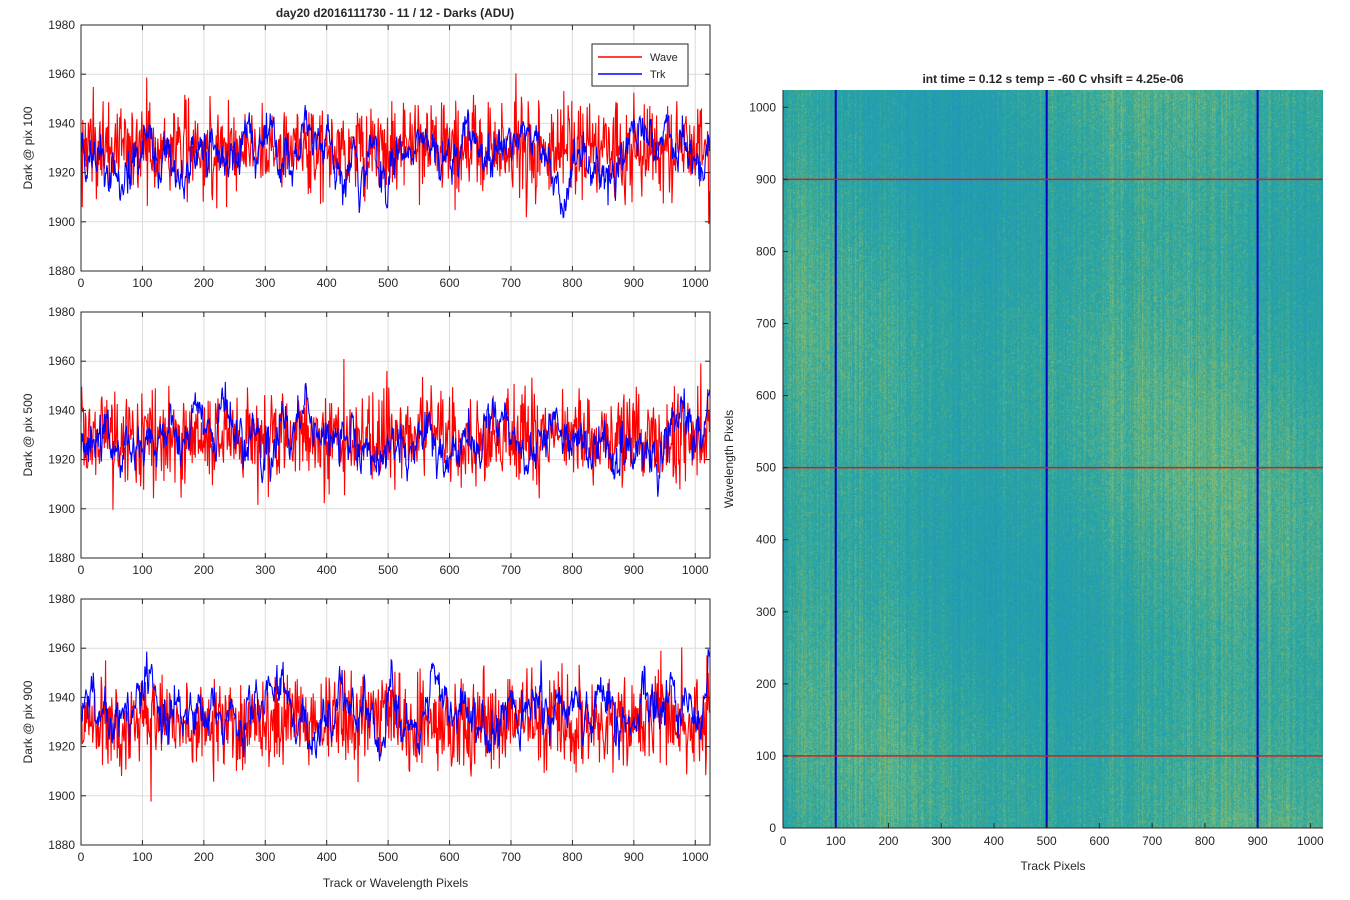  I want to click on y-tick-label: 800, so click(766, 251).